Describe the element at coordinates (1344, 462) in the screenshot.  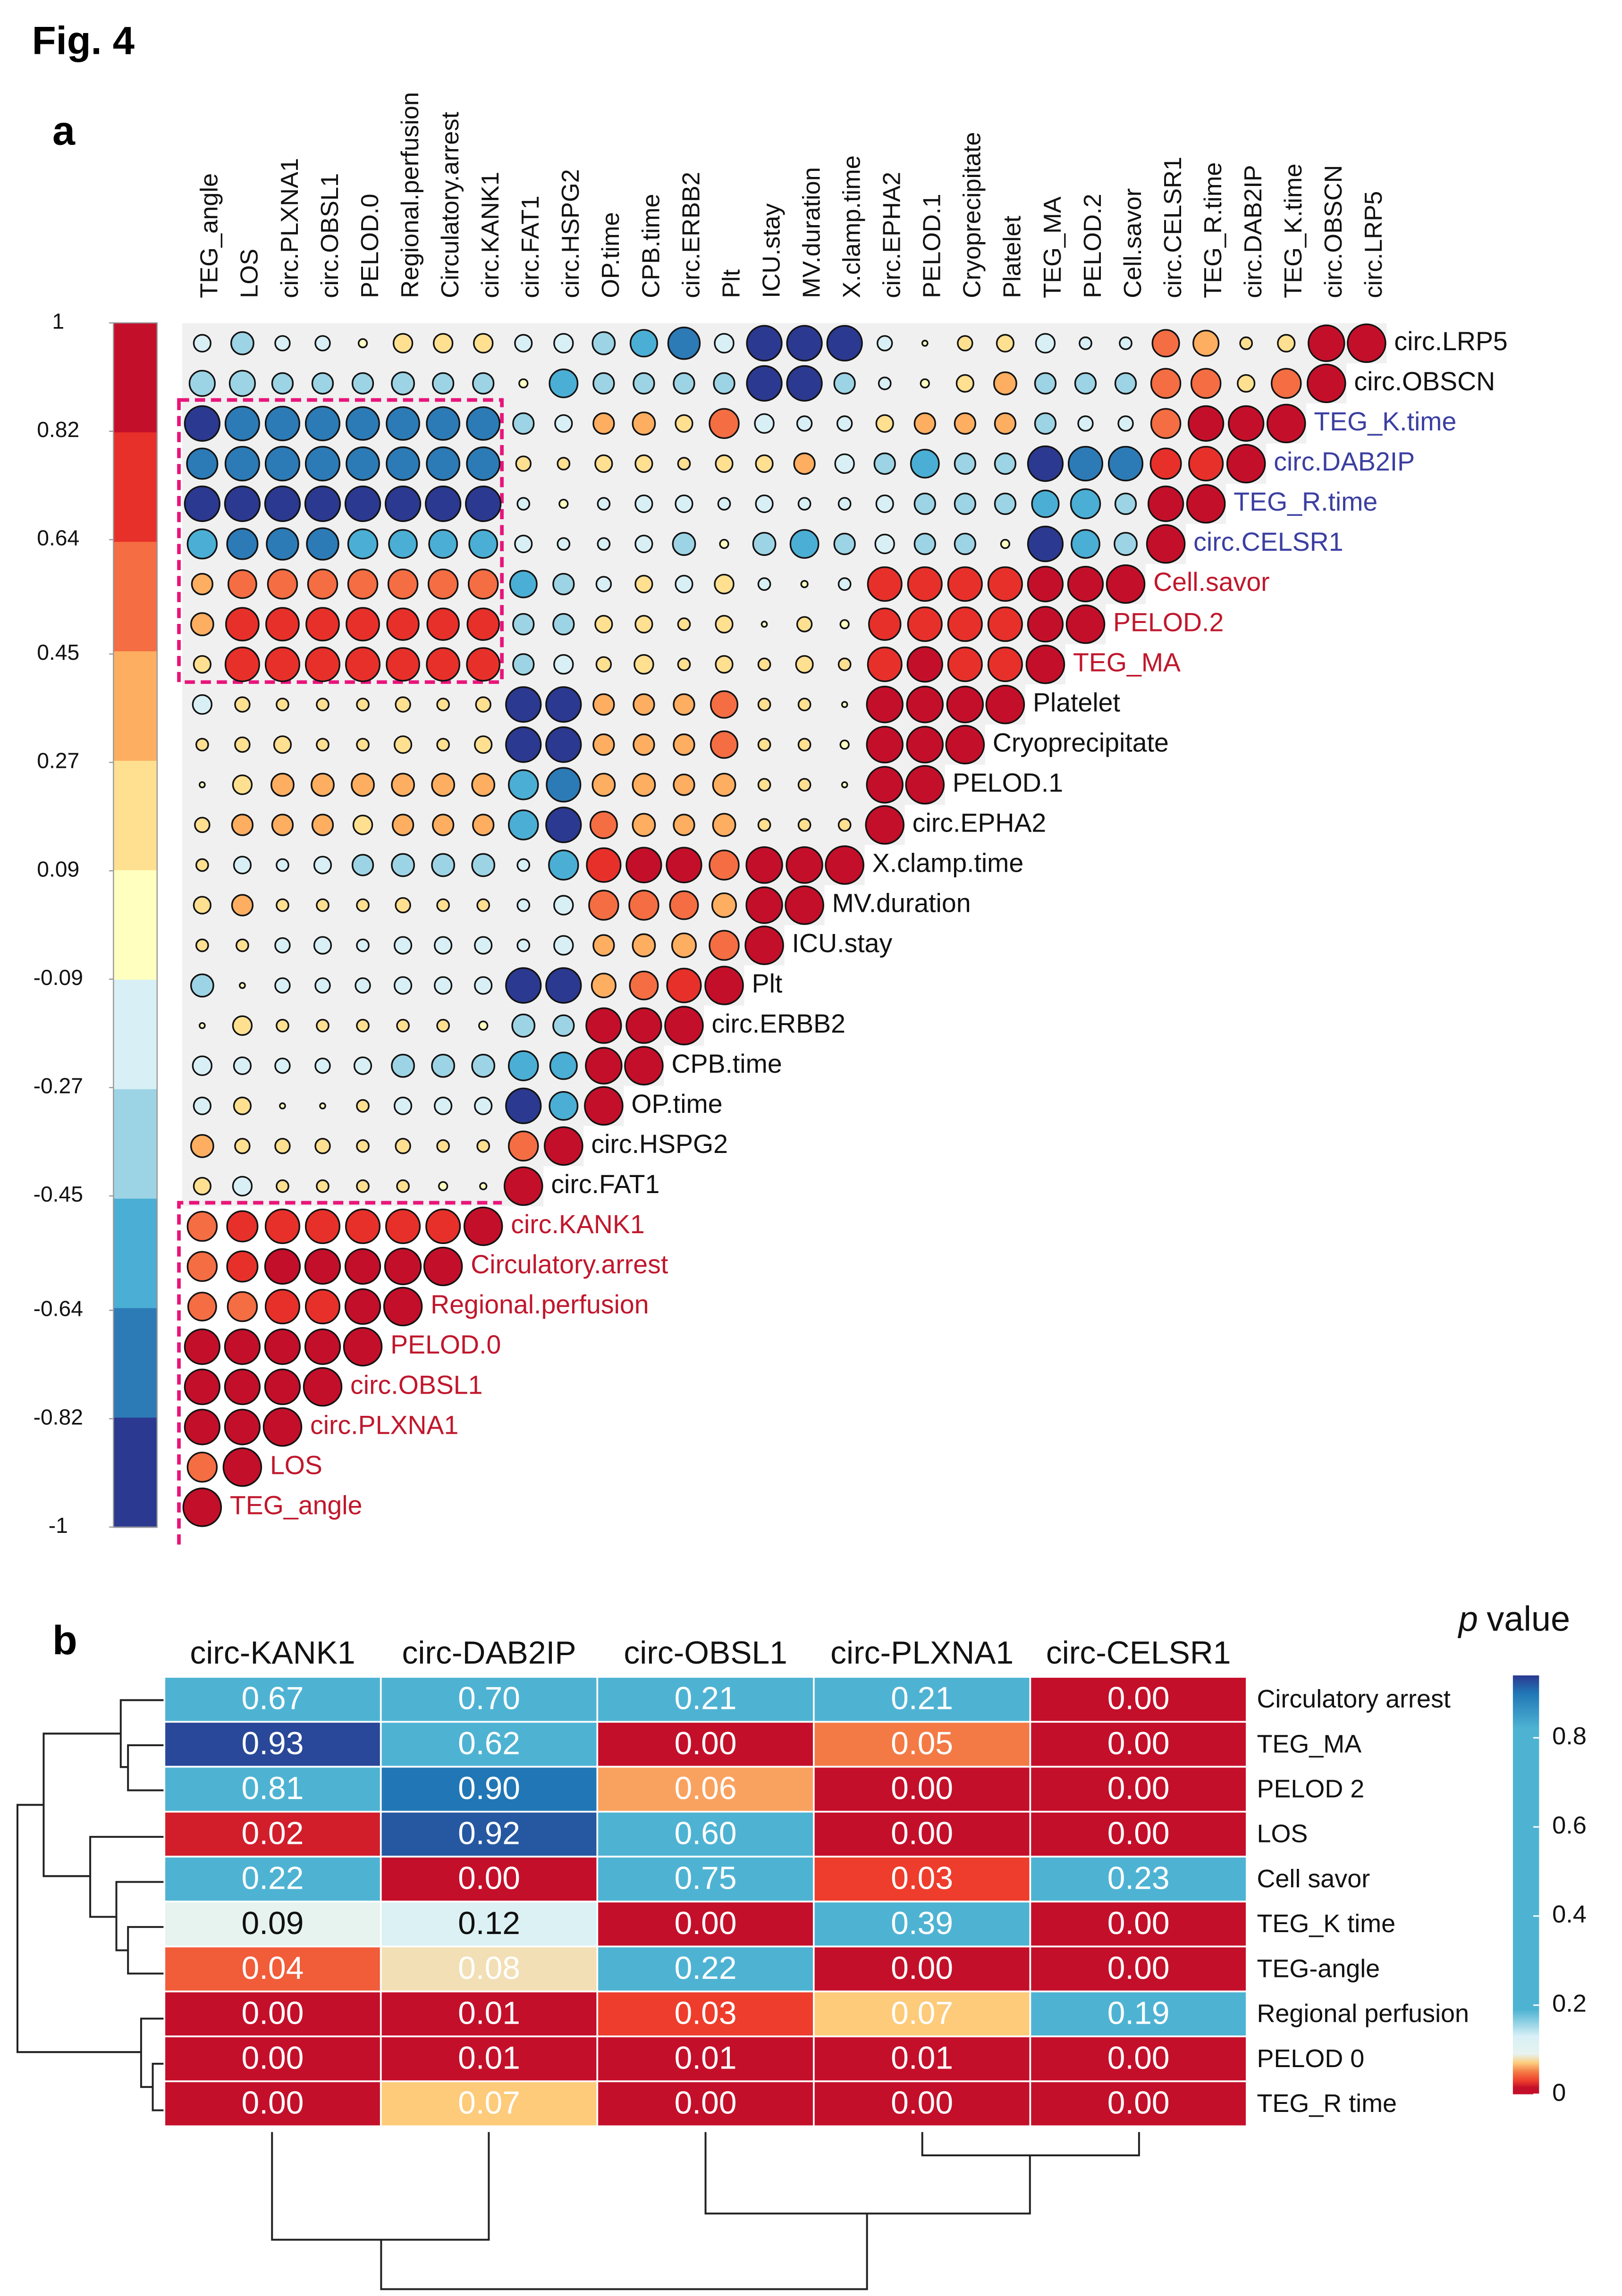
I see `row-label: circ.DAB2IP` at that location.